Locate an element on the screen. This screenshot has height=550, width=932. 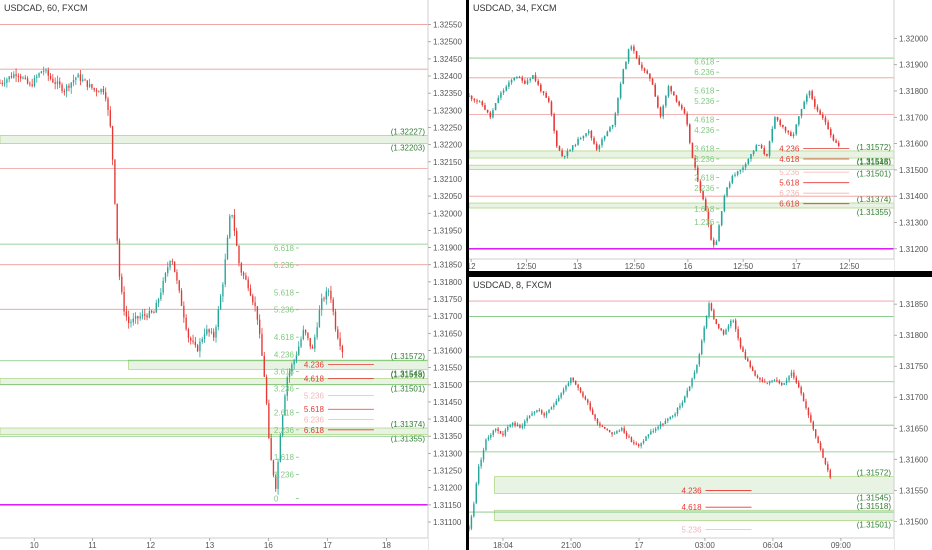
x-tick-label: 12 is located at coordinates (472, 266).